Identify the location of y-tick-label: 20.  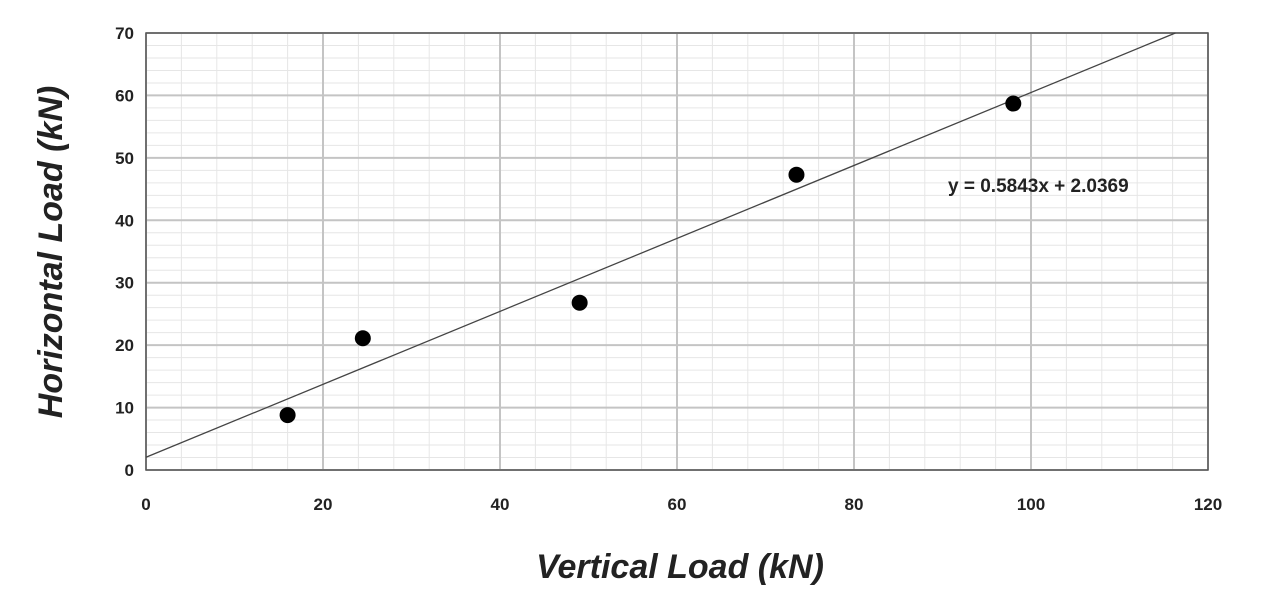
(124, 345).